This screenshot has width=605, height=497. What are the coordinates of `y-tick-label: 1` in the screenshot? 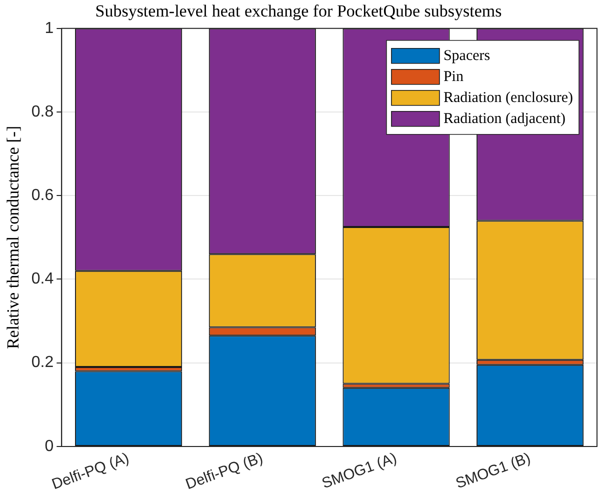 It's located at (49, 28).